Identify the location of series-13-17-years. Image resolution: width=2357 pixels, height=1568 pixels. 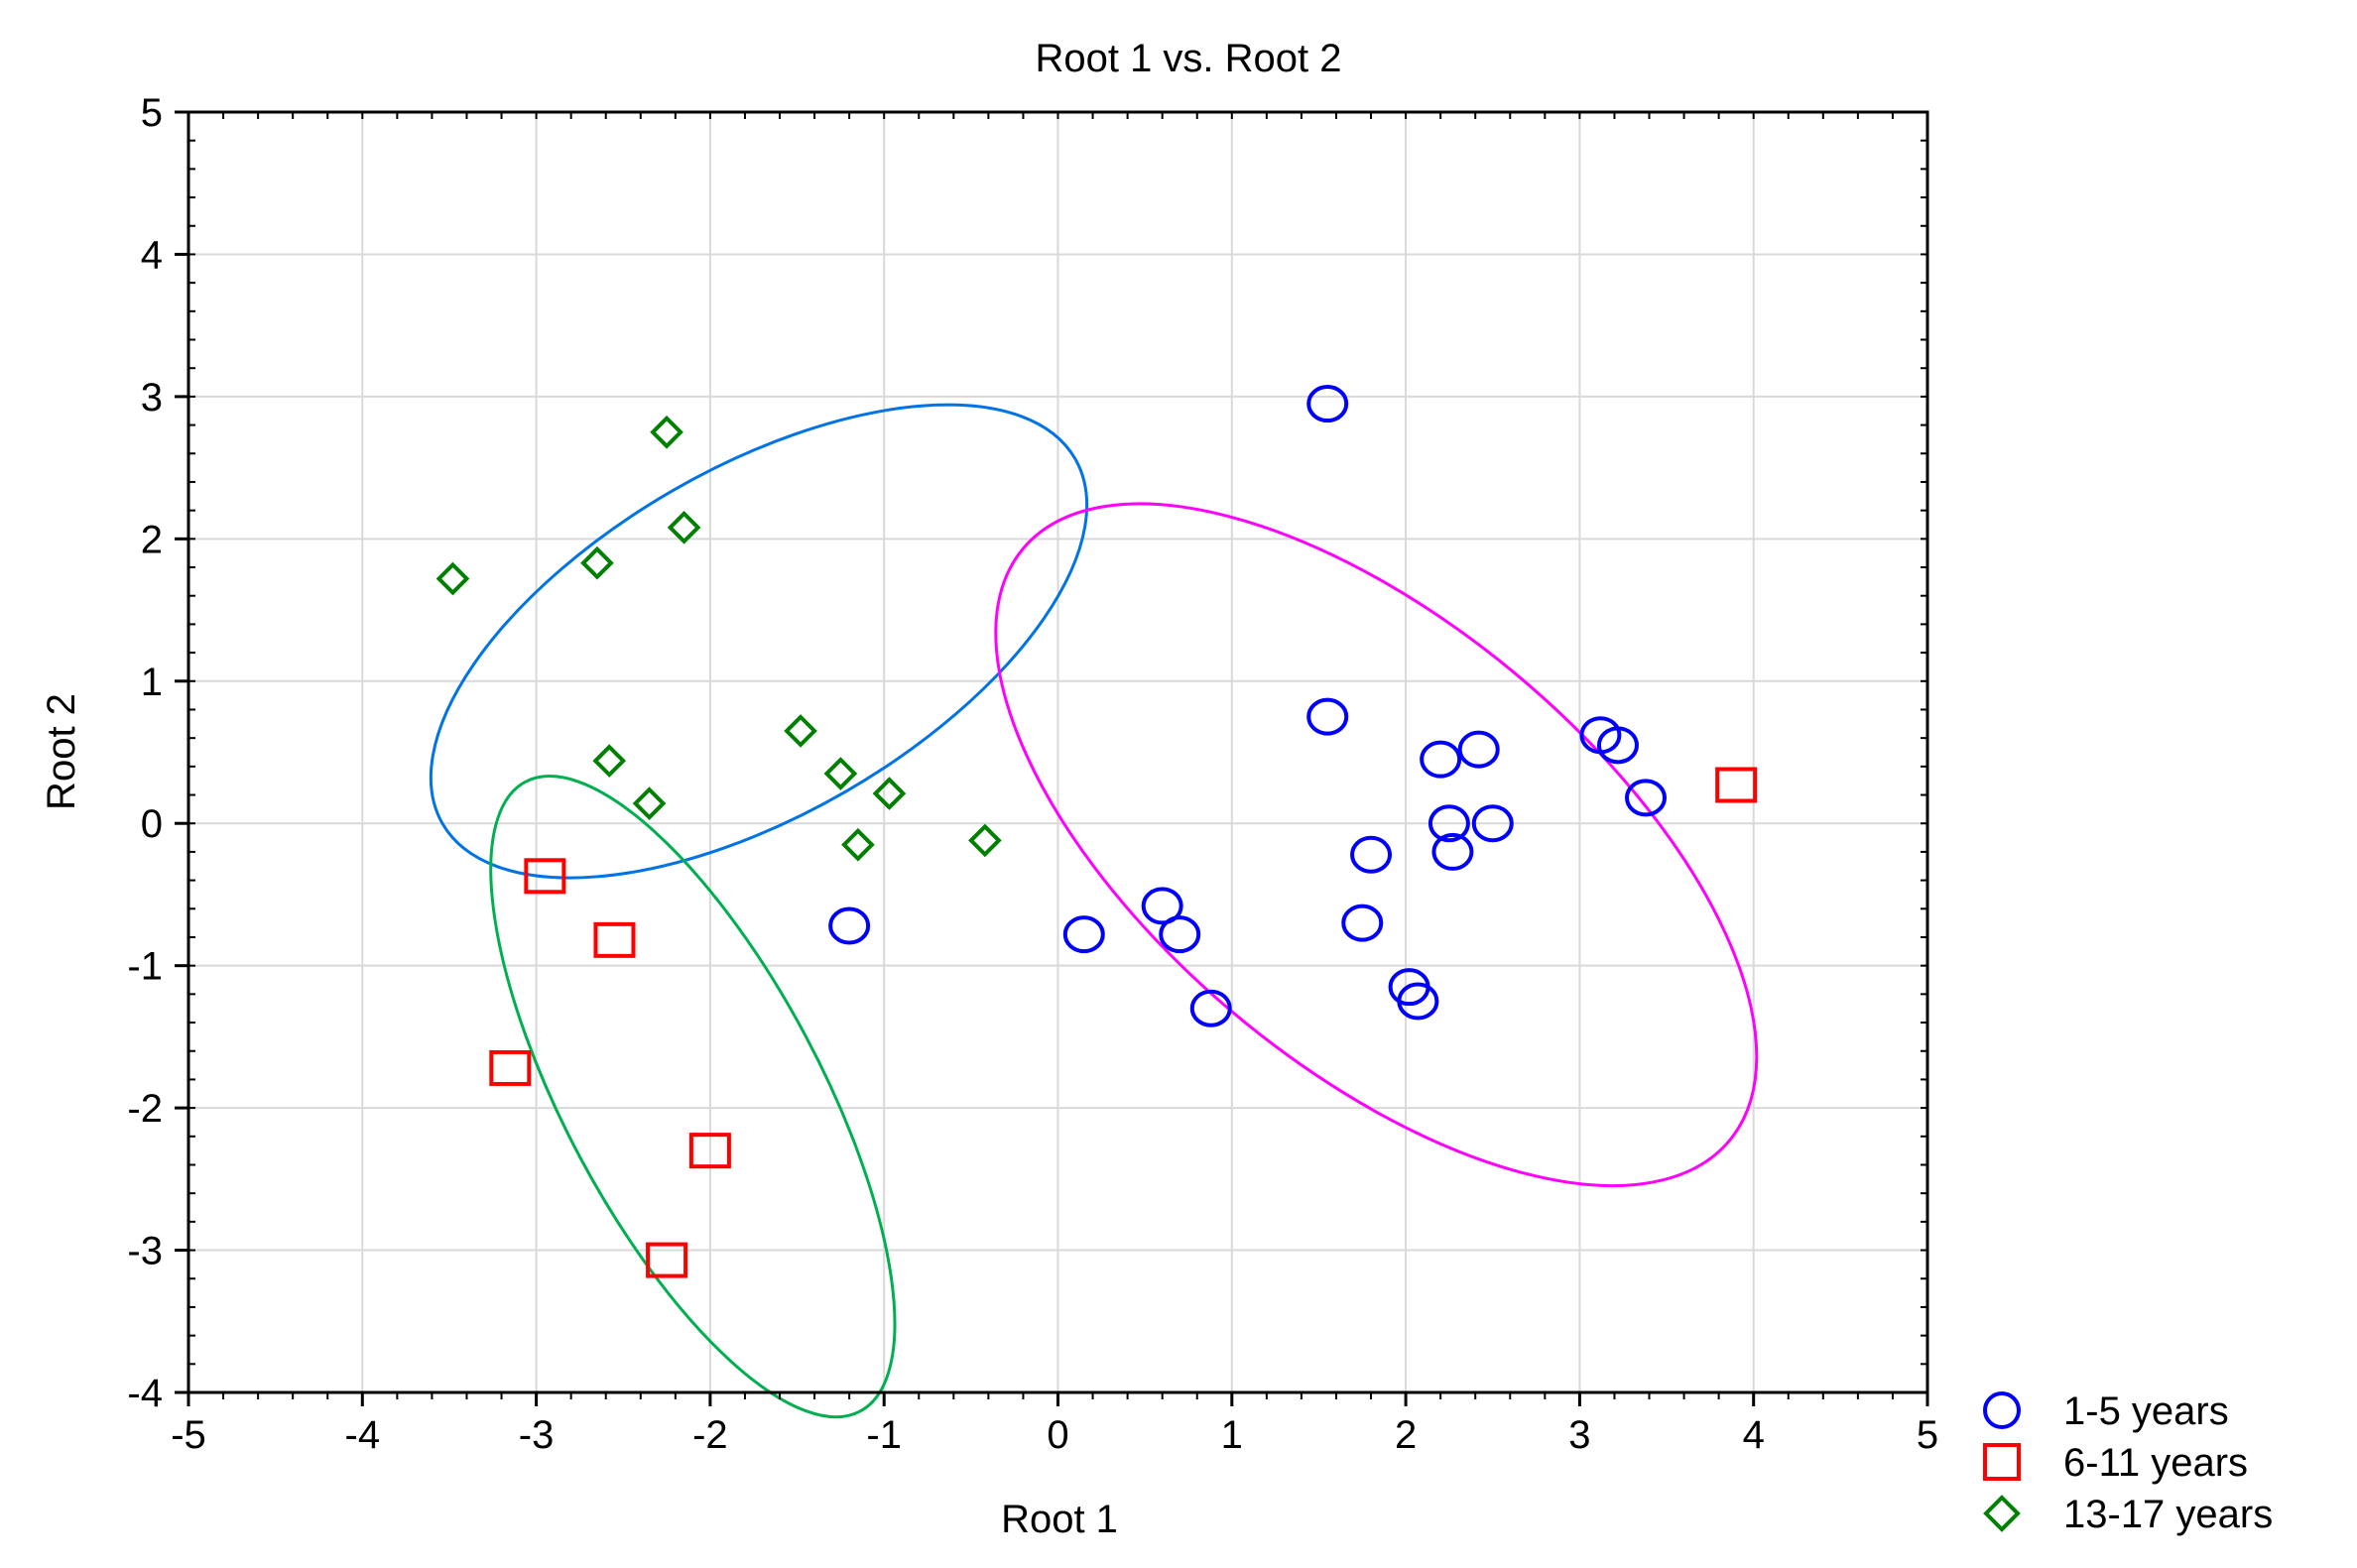
(718, 638).